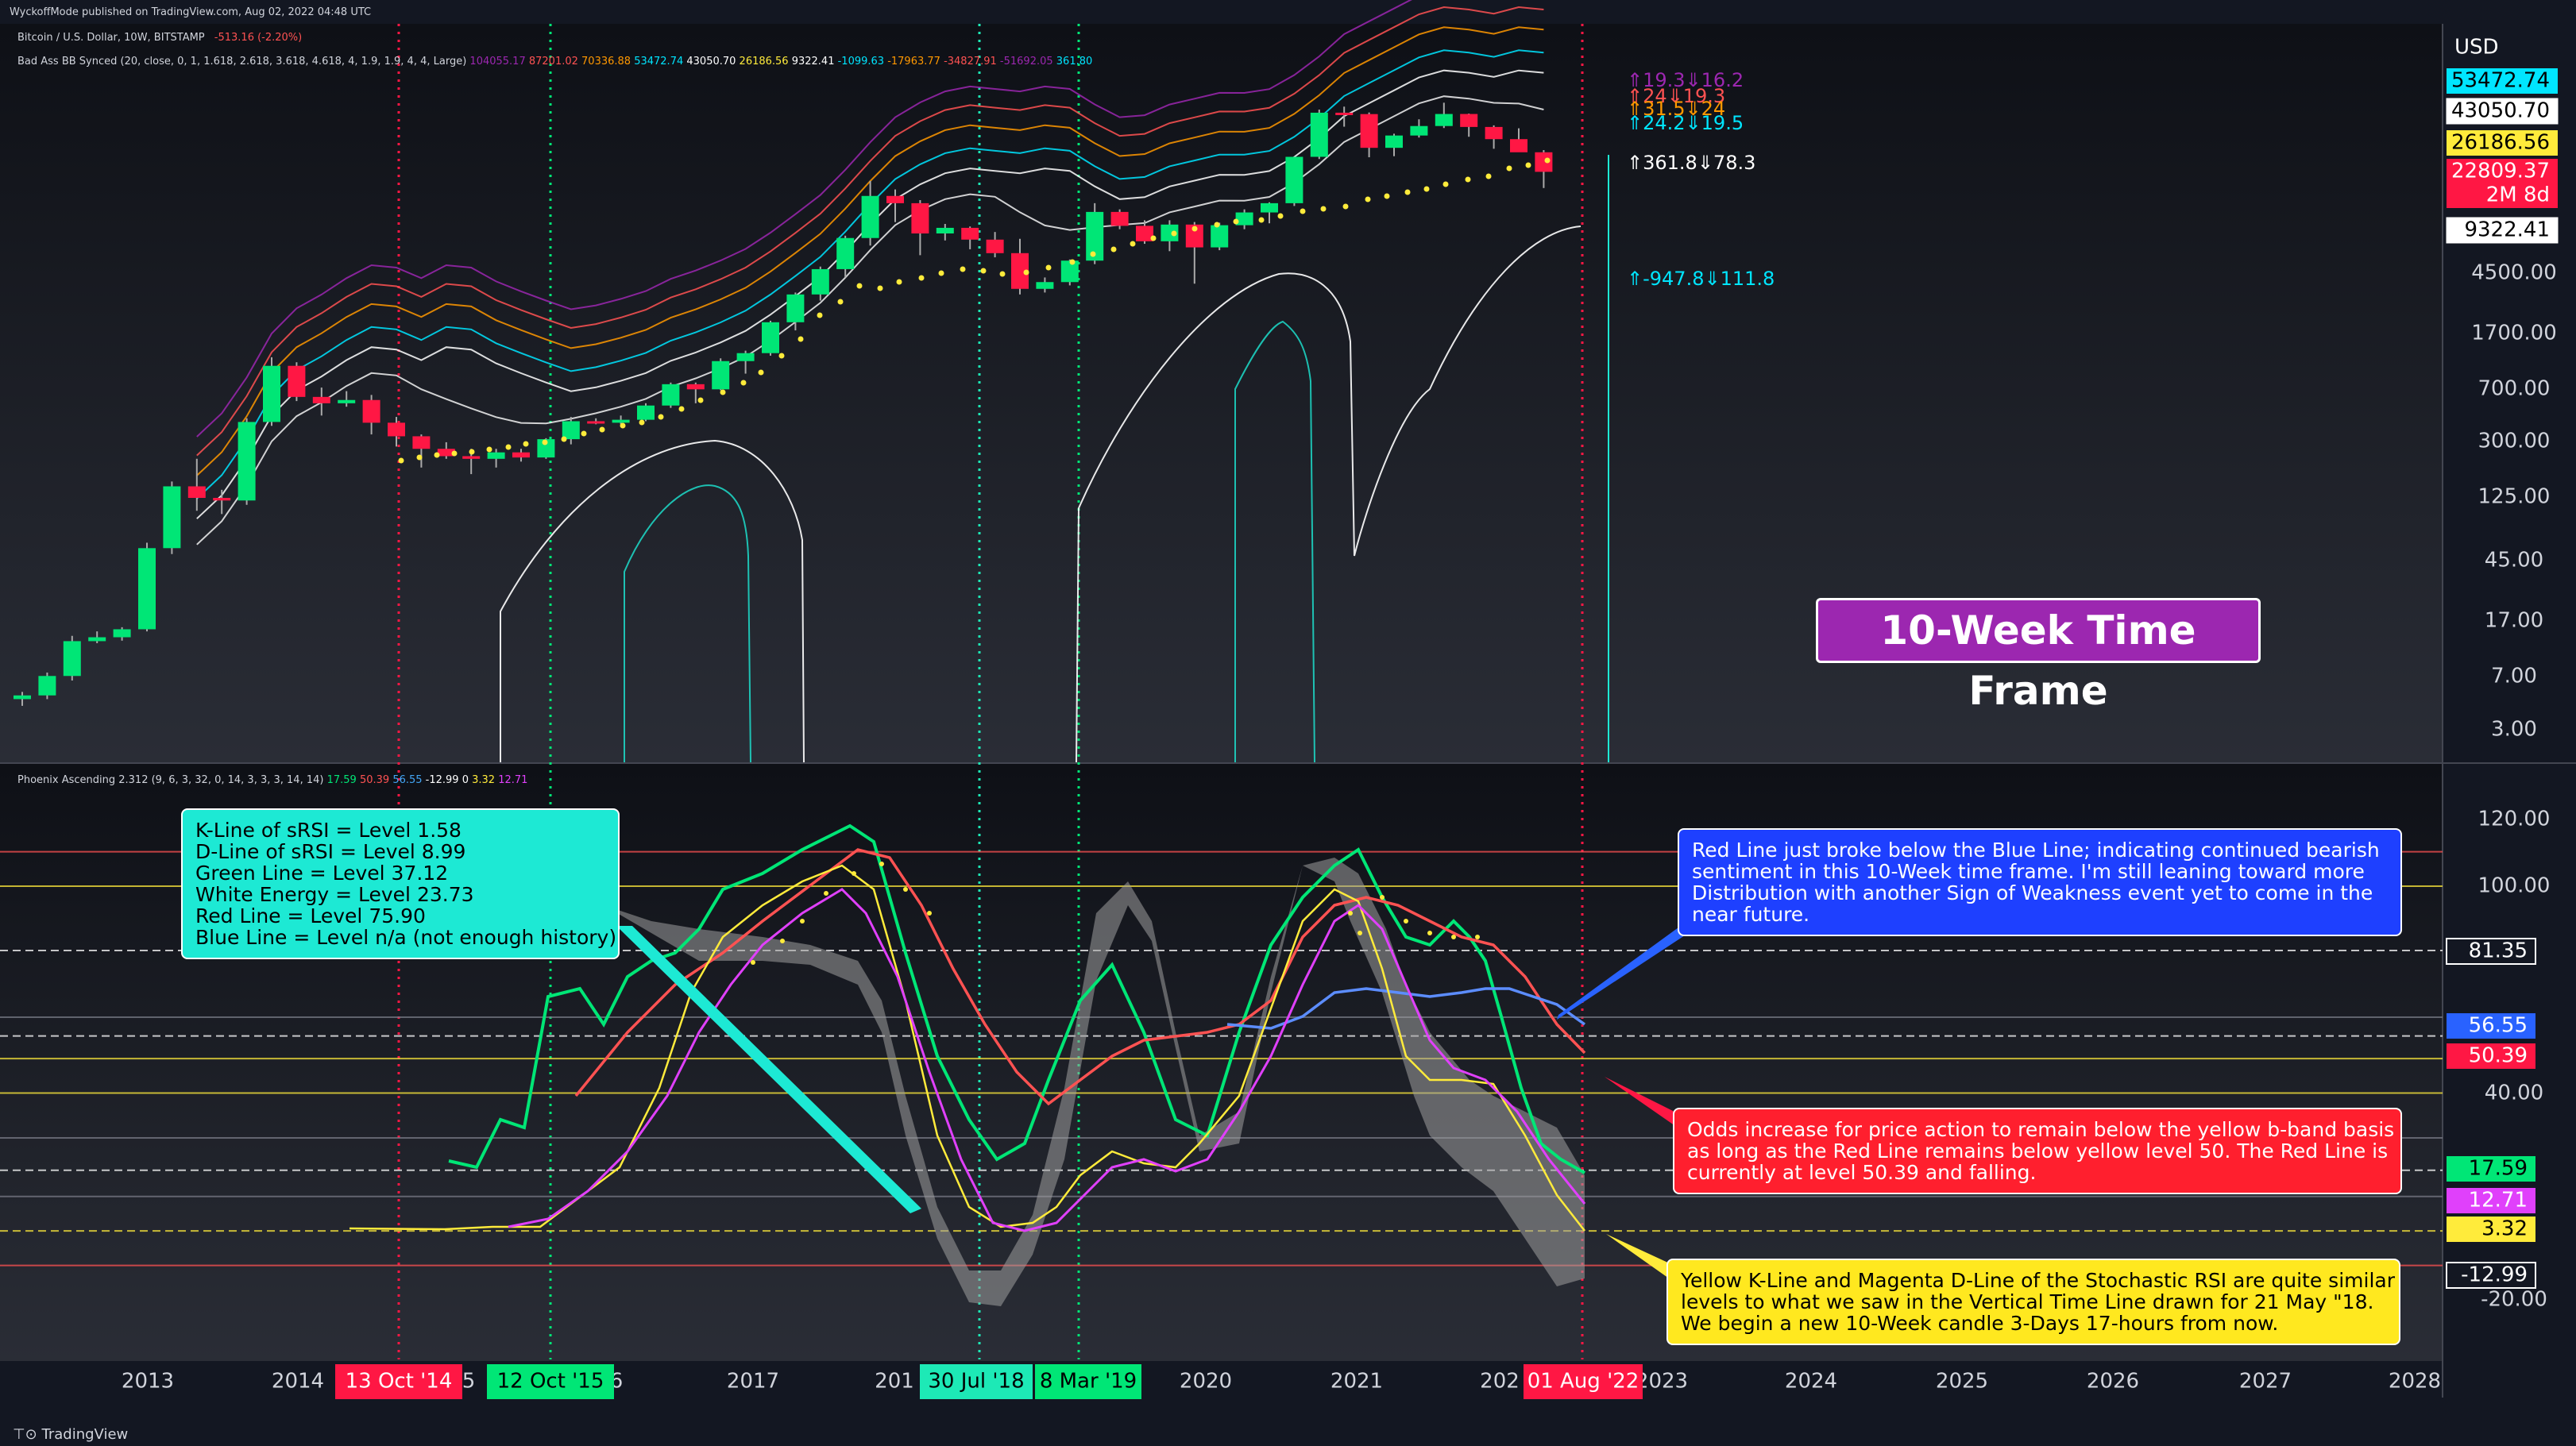 The width and height of the screenshot is (2576, 1446). Describe the element at coordinates (1017, 998) in the screenshot. I see `green-line` at that location.